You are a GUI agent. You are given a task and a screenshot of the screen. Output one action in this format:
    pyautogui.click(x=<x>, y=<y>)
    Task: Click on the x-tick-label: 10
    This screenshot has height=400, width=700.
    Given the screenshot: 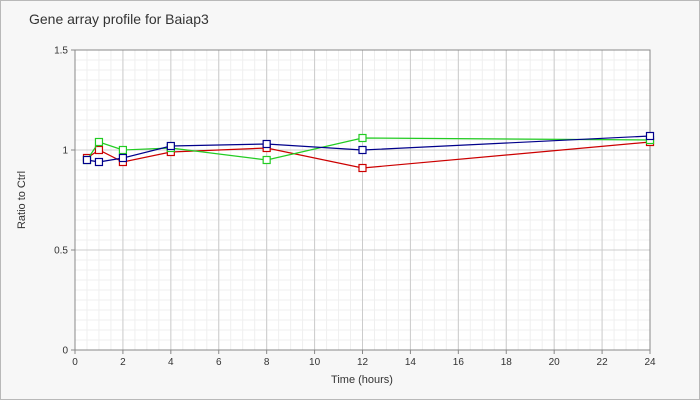 What is the action you would take?
    pyautogui.click(x=315, y=362)
    